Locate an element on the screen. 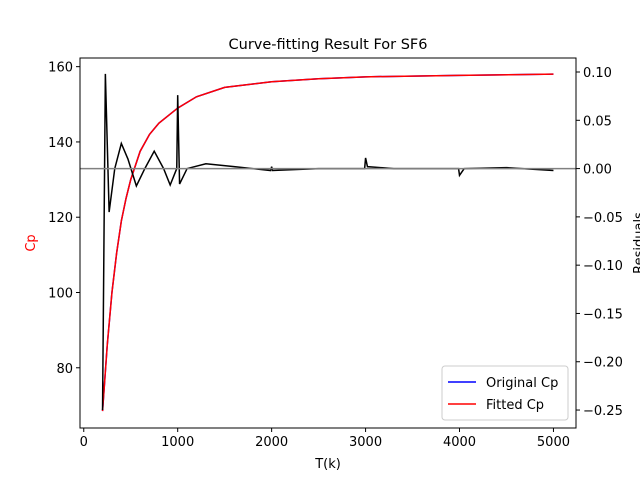 The height and width of the screenshot is (480, 640). x-tick-label: 4000 is located at coordinates (459, 442).